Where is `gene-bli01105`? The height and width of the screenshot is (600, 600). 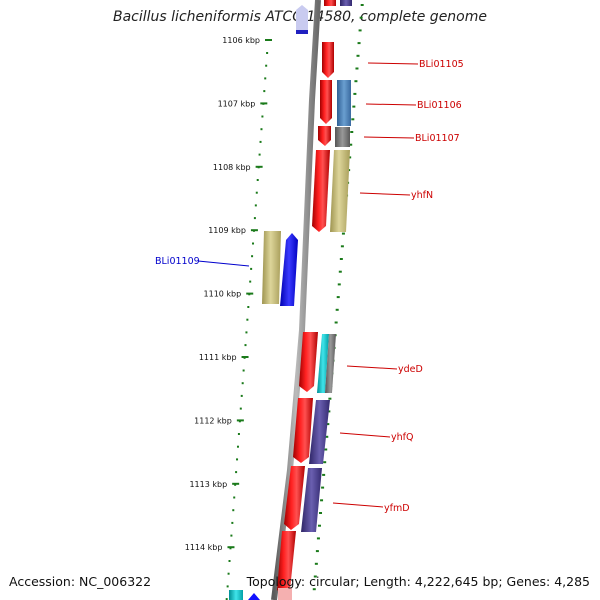 gene-bli01105 is located at coordinates (328, 60).